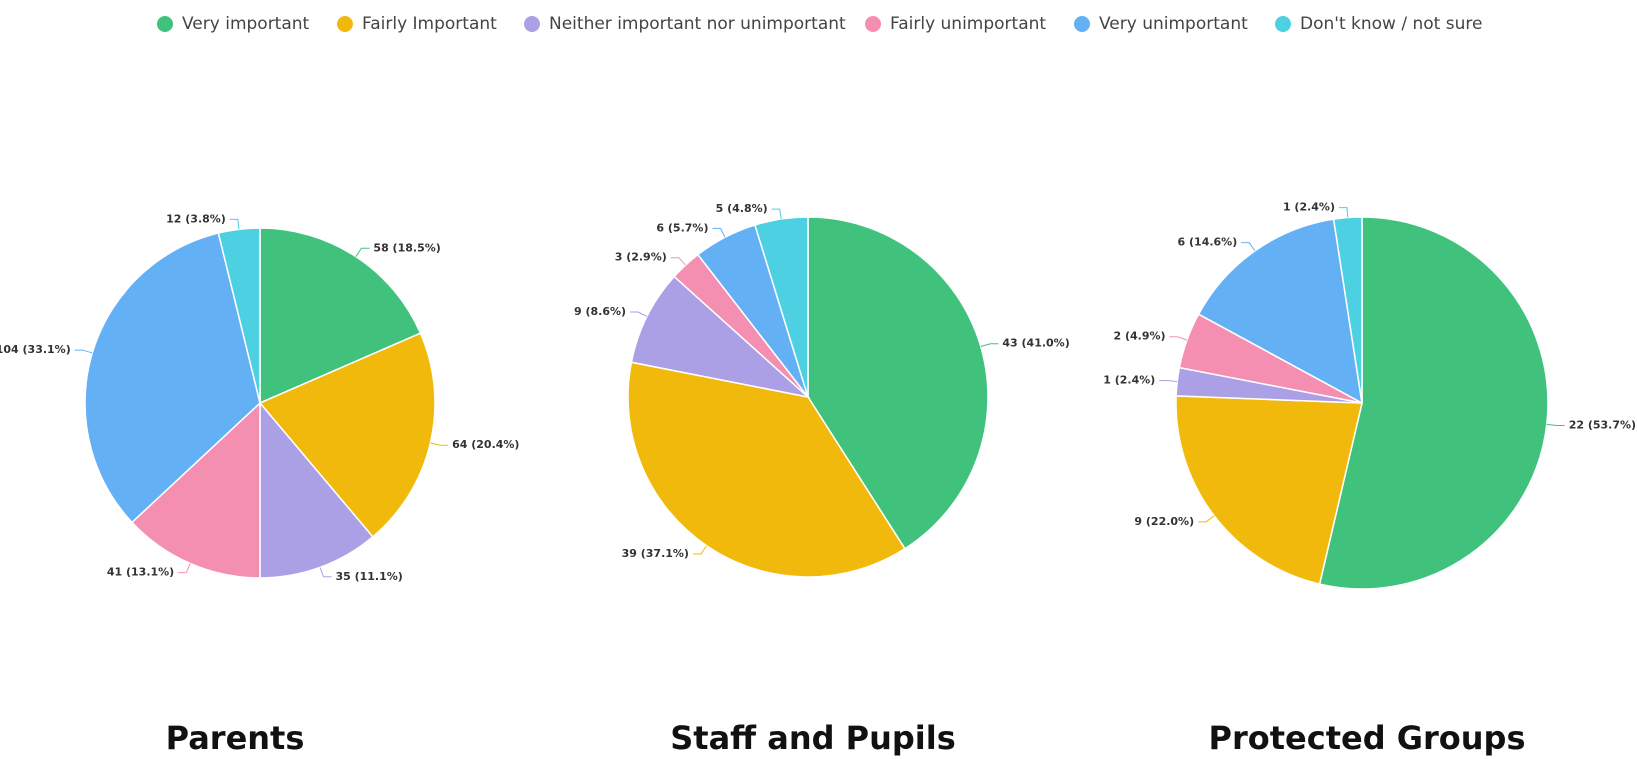 This screenshot has width=1637, height=759. What do you see at coordinates (1367, 738) in the screenshot?
I see `pie-title: Protected Groups` at bounding box center [1367, 738].